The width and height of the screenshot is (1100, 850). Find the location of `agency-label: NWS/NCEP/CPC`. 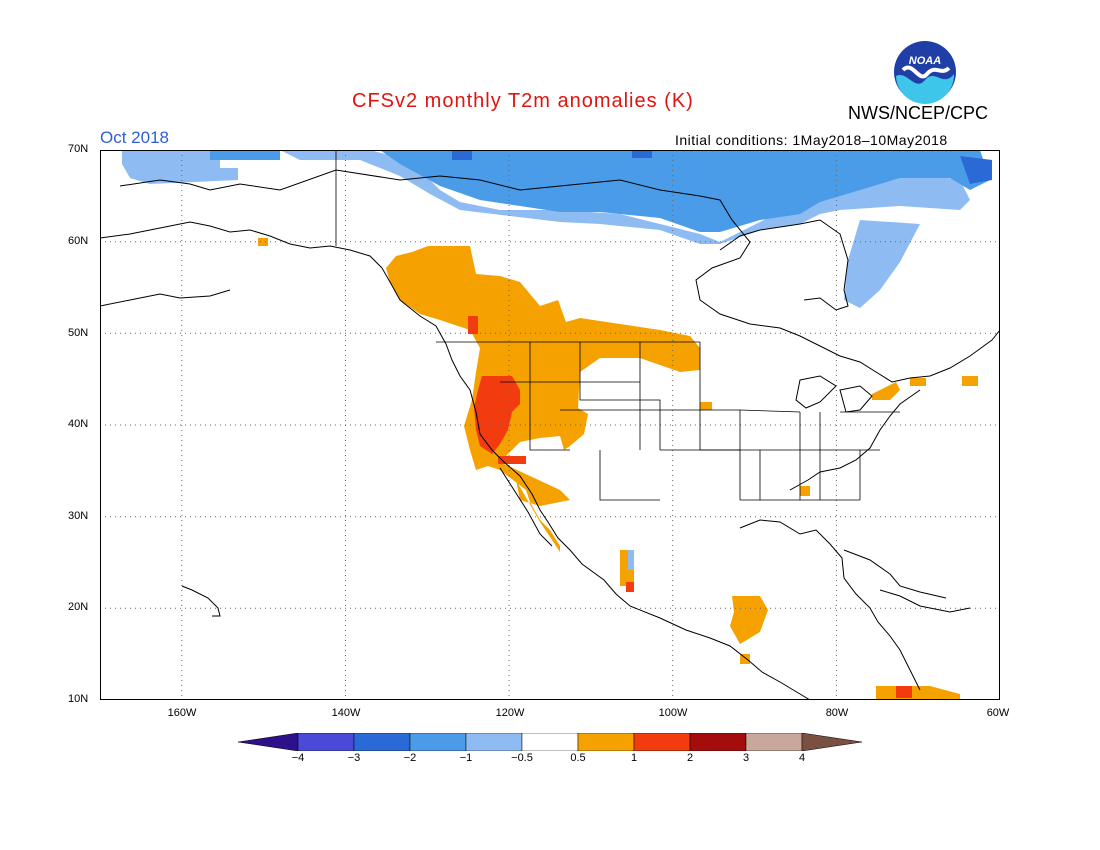

agency-label: NWS/NCEP/CPC is located at coordinates (918, 113).